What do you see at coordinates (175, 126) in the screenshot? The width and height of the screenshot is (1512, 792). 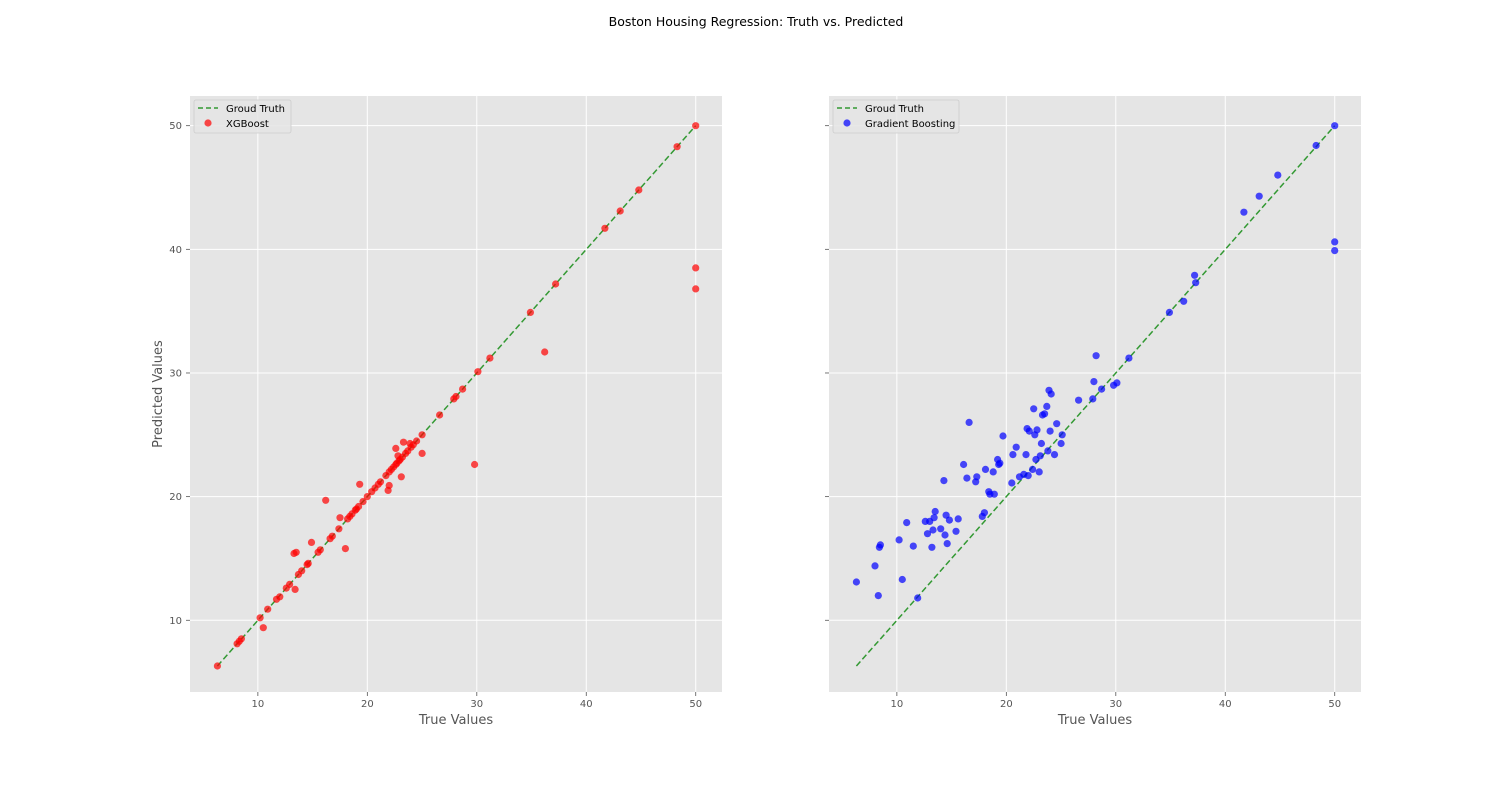 I see `y-tick-label: 50` at bounding box center [175, 126].